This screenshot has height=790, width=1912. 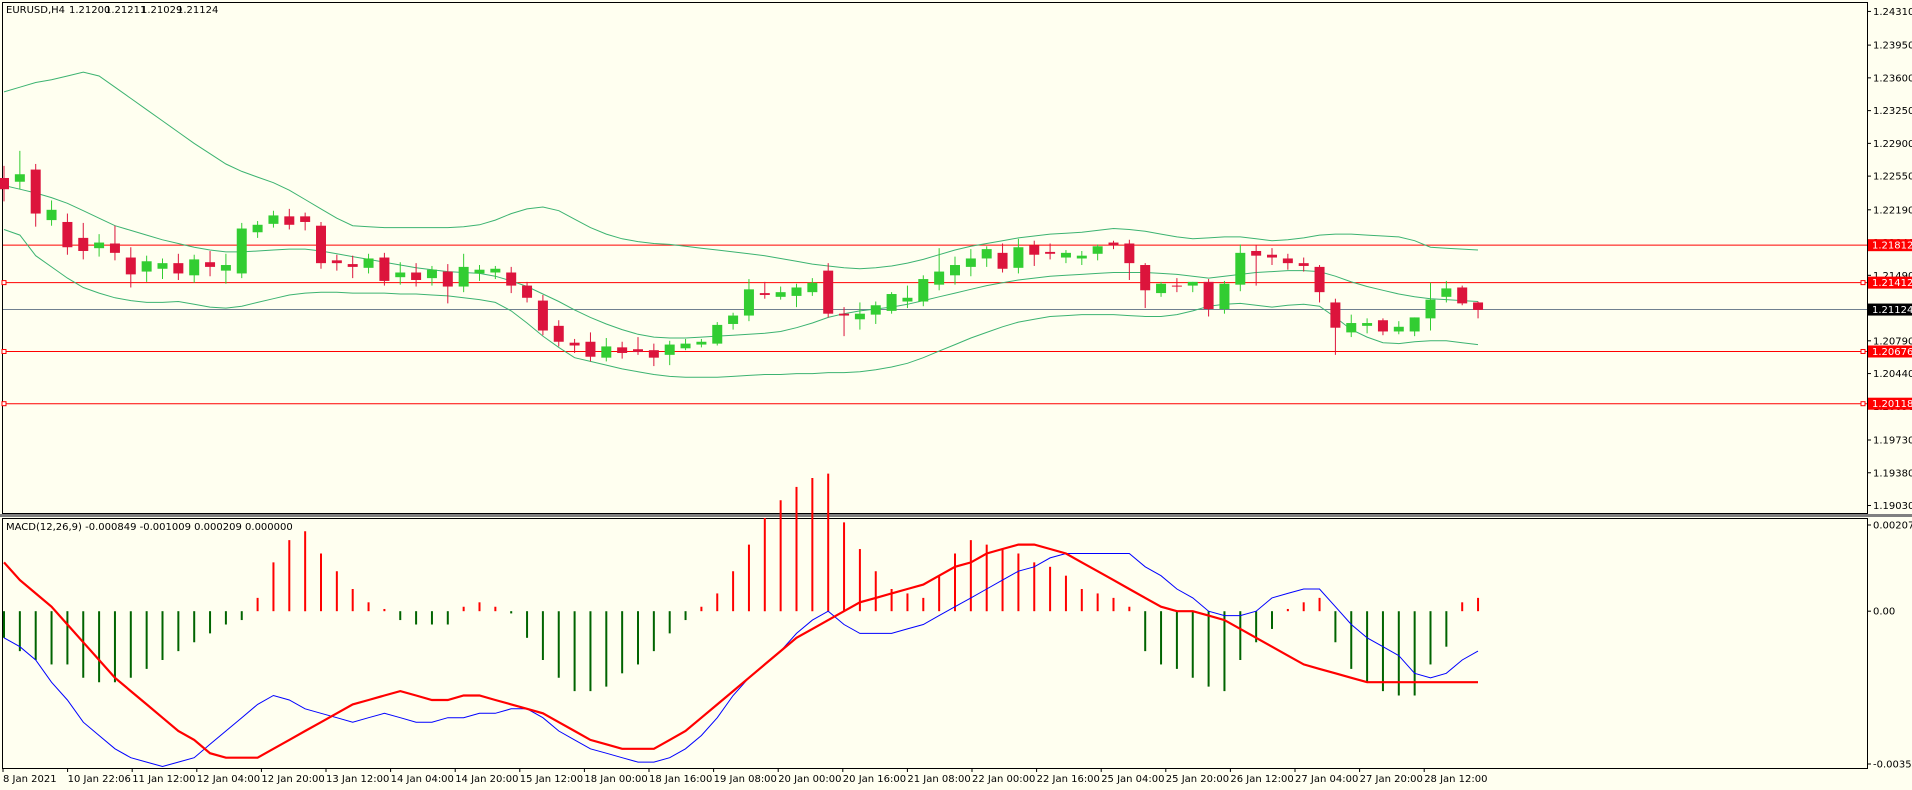 I want to click on time-tick-label: 22 Jan 16:00, so click(x=1068, y=779).